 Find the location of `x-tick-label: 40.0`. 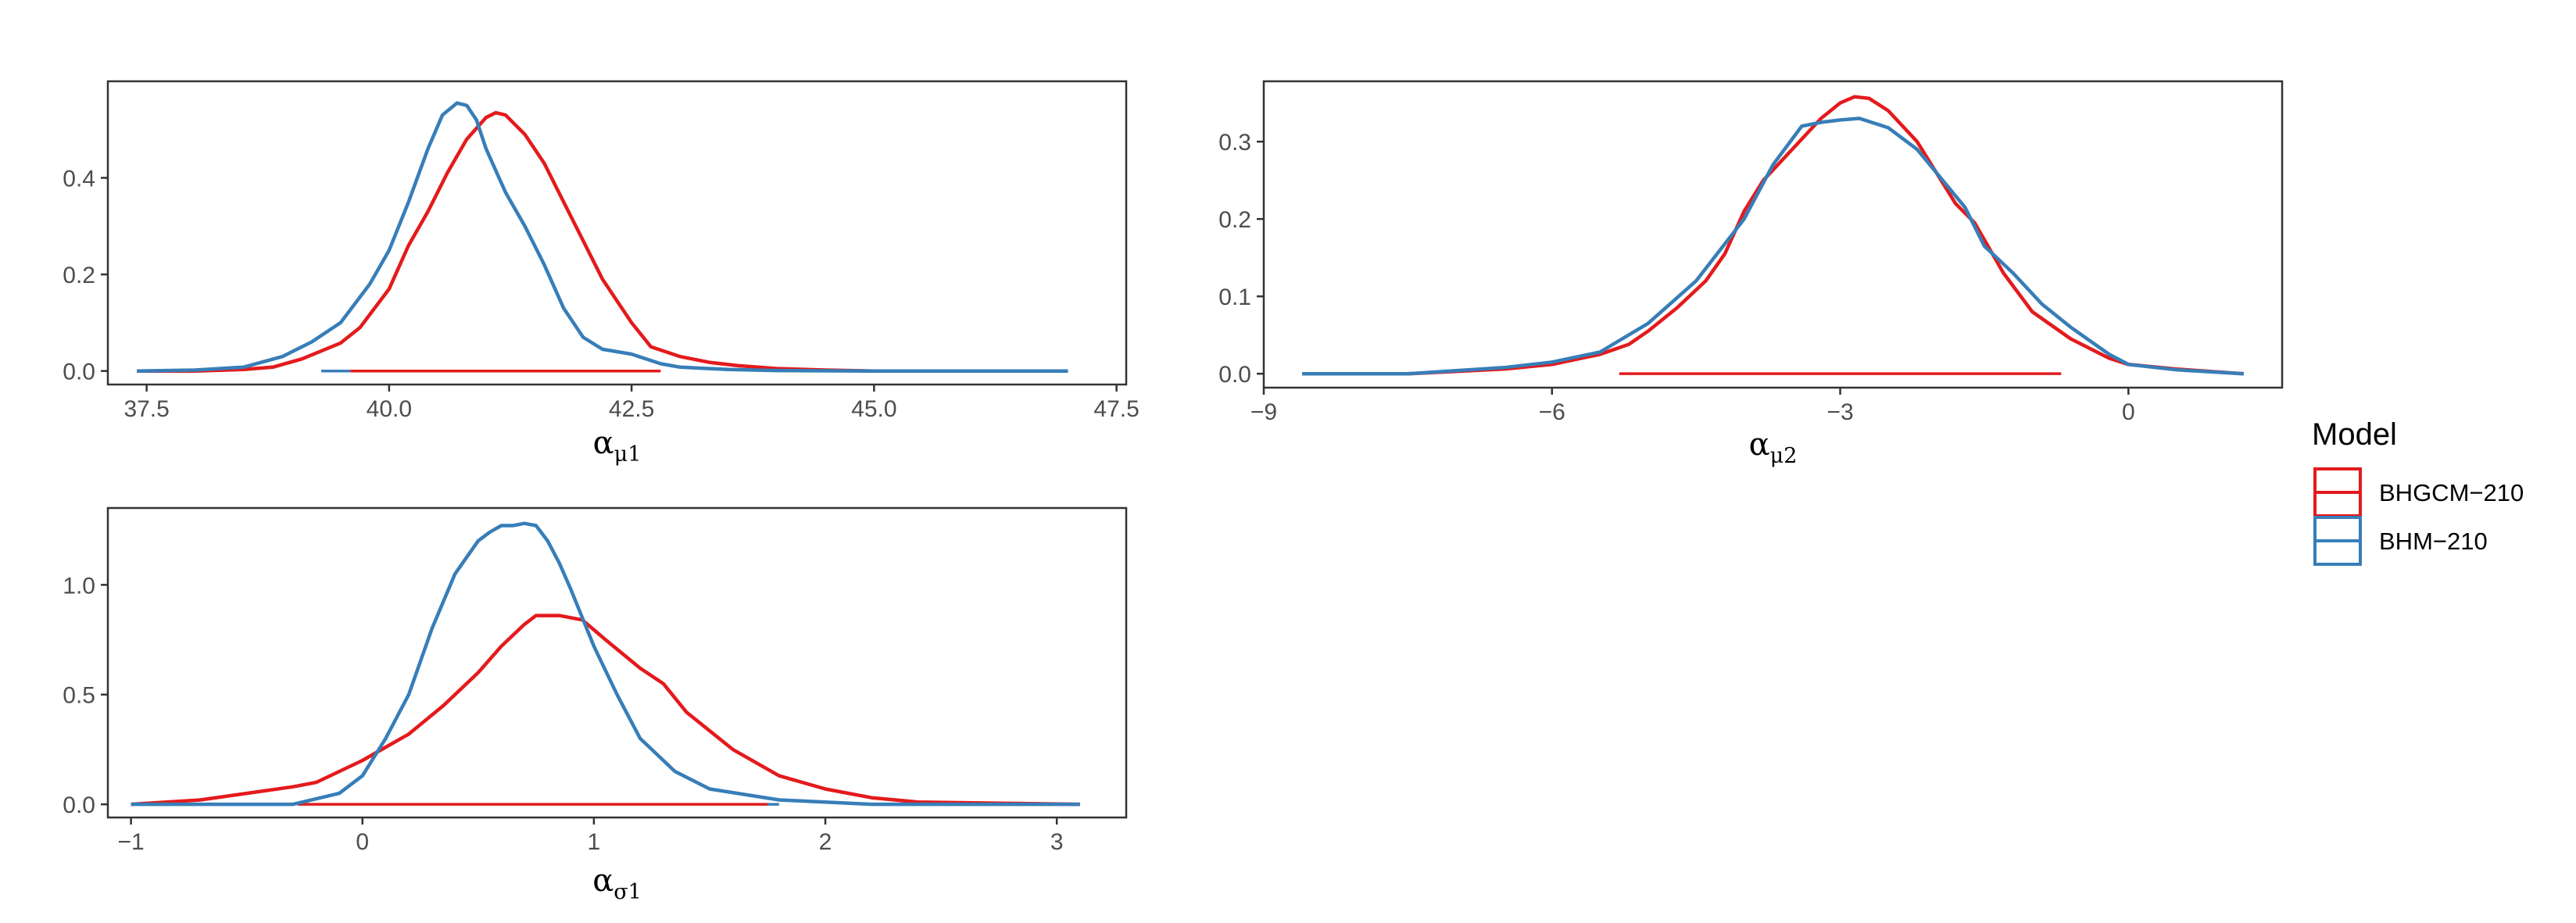

x-tick-label: 40.0 is located at coordinates (389, 409).